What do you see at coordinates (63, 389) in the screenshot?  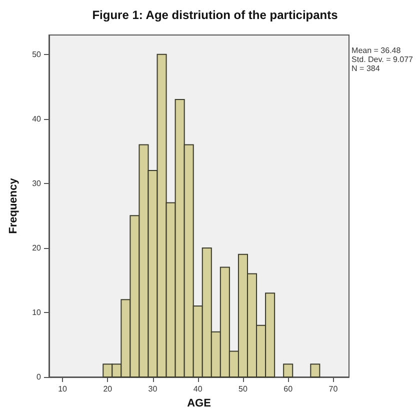 I see `x-tick-label: 10` at bounding box center [63, 389].